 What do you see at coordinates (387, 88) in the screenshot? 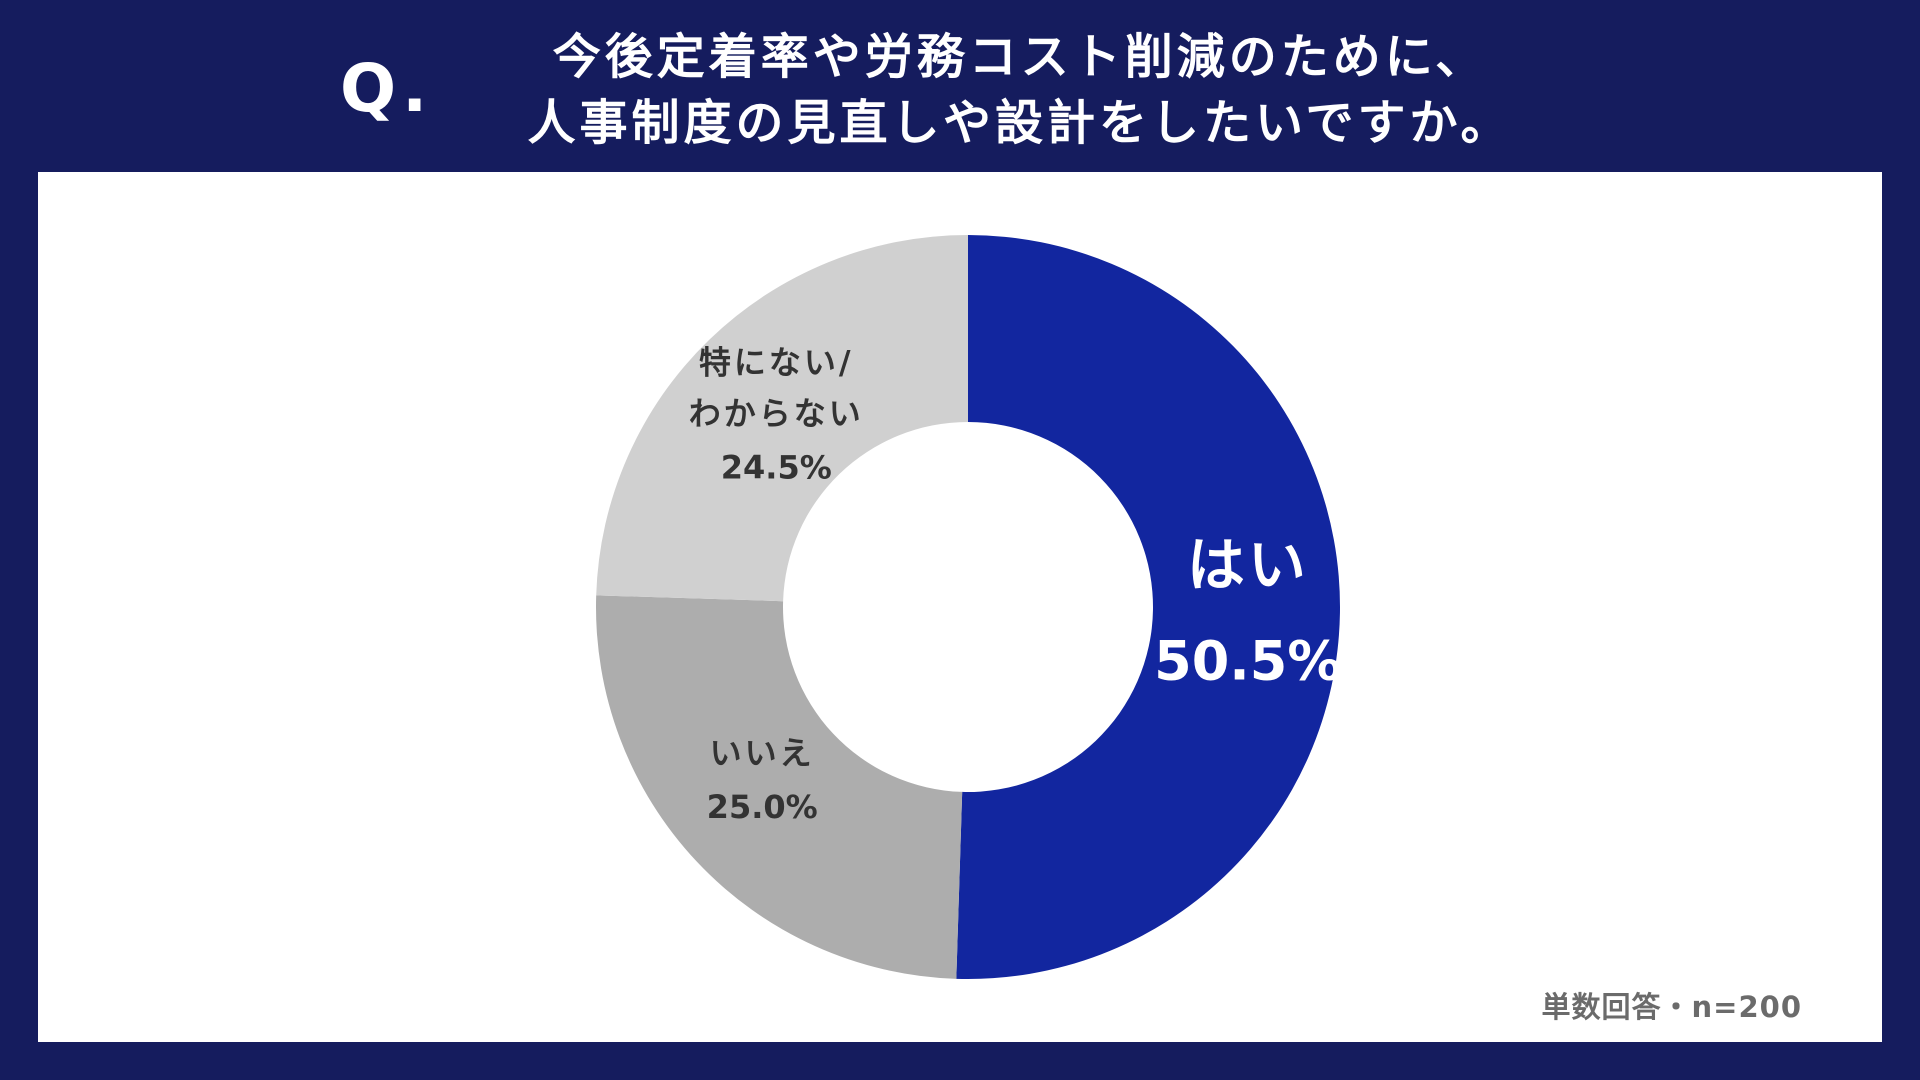
I see `question-mark: Q.` at bounding box center [387, 88].